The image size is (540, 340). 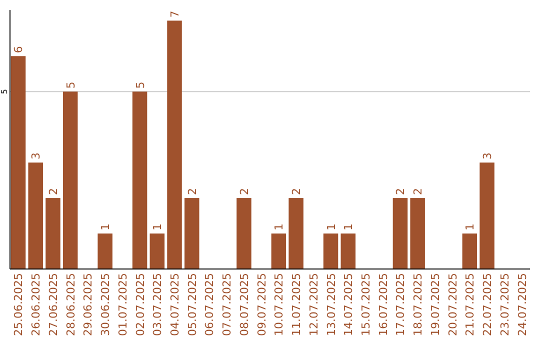 I want to click on x-tick-label: 03.07.2025, so click(x=157, y=304).